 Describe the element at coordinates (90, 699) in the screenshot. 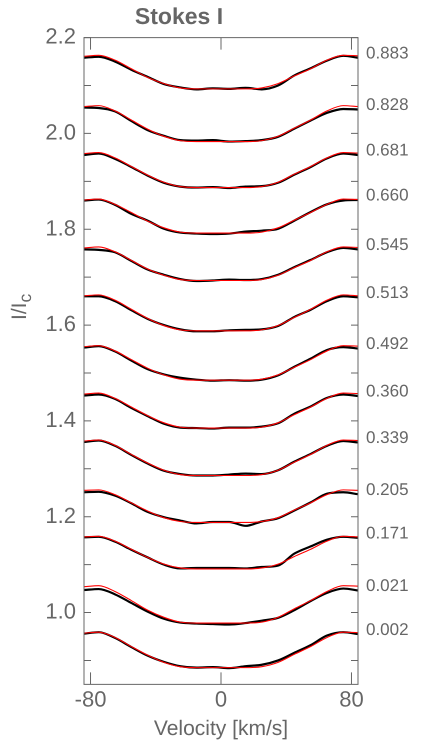

I see `x-tick-label: -80` at that location.